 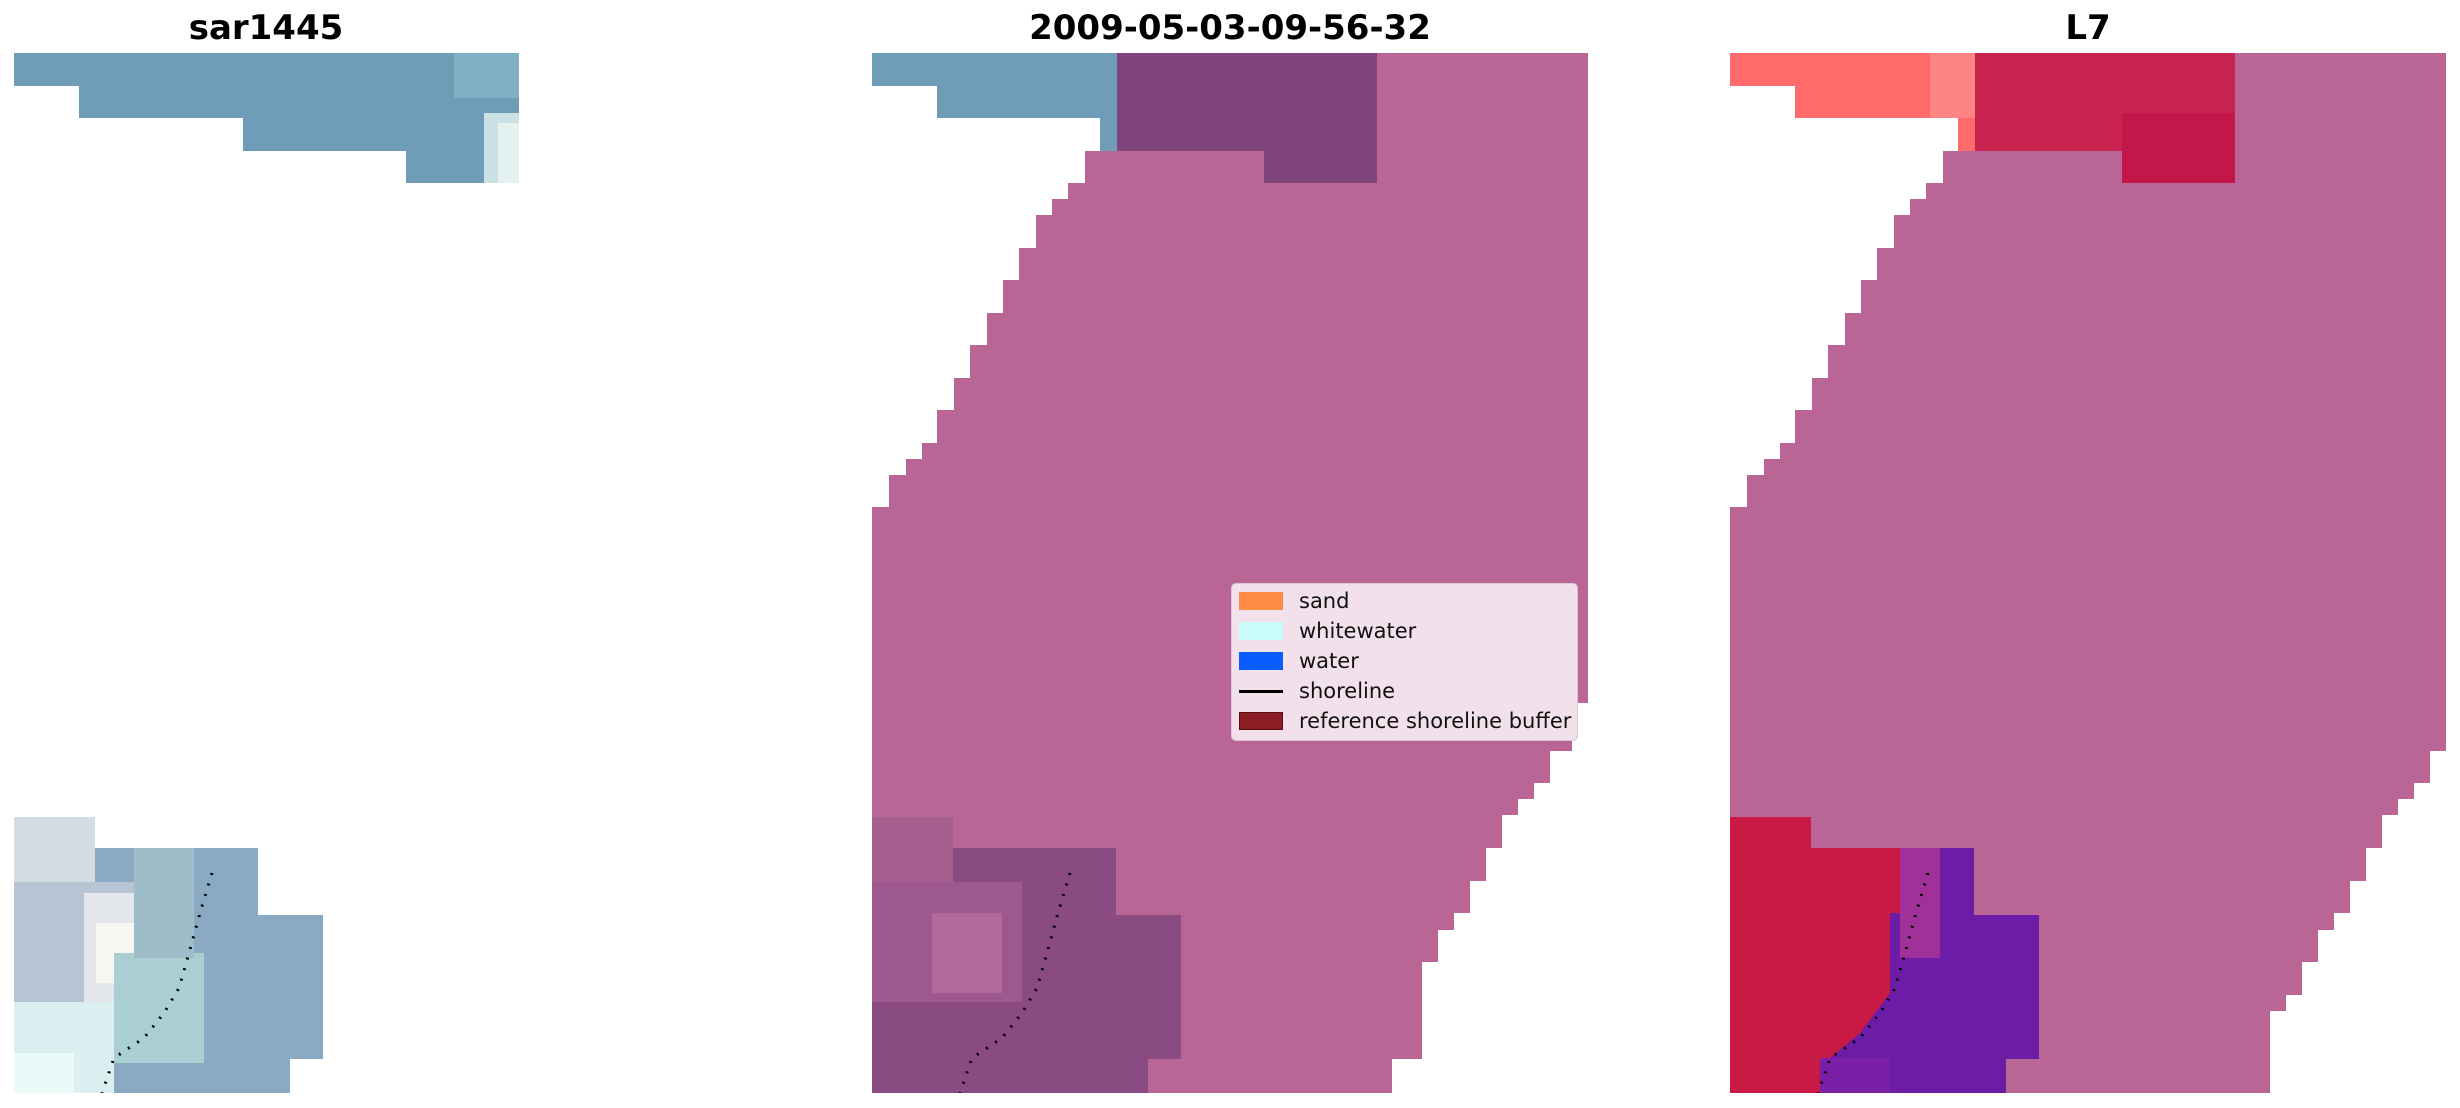 I want to click on shore-pixels, so click(x=164, y=903).